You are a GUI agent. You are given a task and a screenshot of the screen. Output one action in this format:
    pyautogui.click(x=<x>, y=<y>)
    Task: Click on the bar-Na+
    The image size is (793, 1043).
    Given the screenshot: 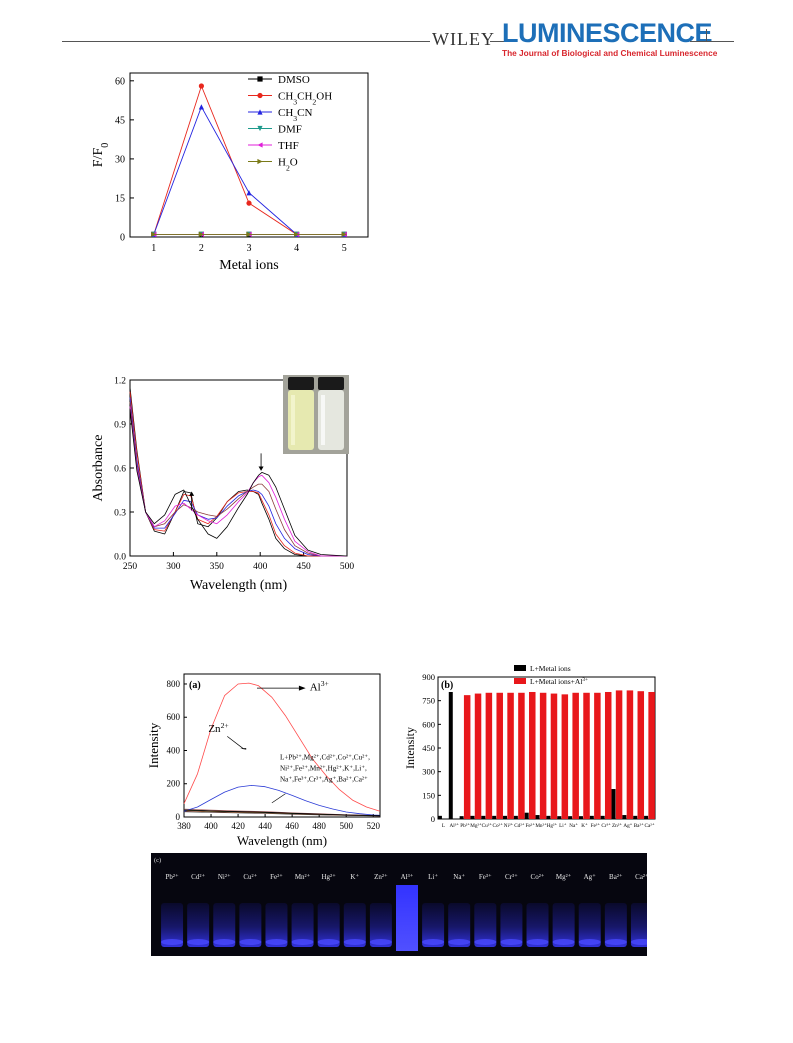 What is the action you would take?
    pyautogui.click(x=570, y=817)
    